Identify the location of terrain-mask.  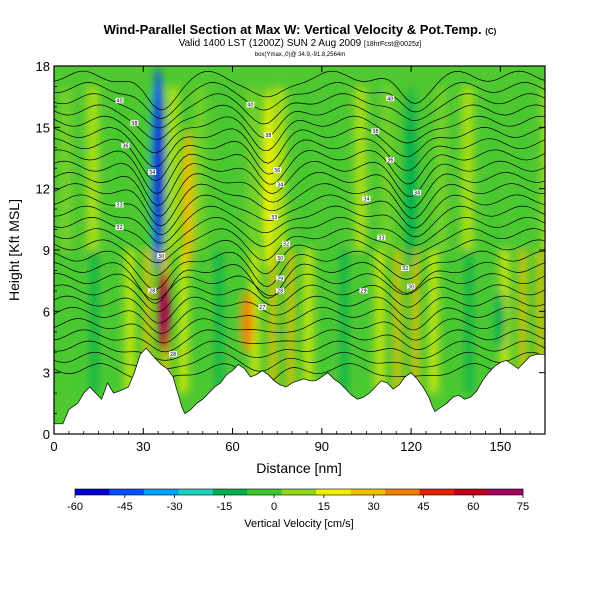
(299, 390).